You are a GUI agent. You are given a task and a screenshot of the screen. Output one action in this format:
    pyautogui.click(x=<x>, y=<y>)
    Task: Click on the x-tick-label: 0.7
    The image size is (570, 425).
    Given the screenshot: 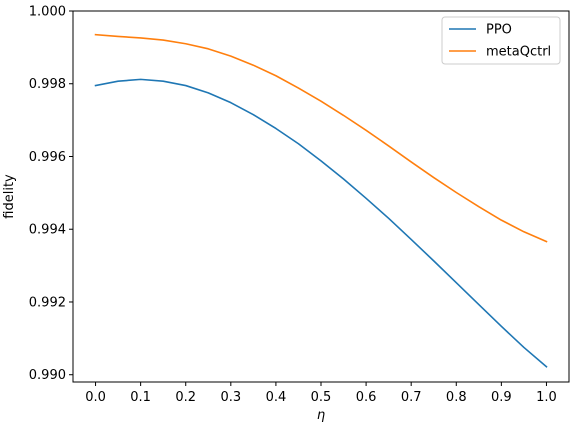 What is the action you would take?
    pyautogui.click(x=411, y=397)
    